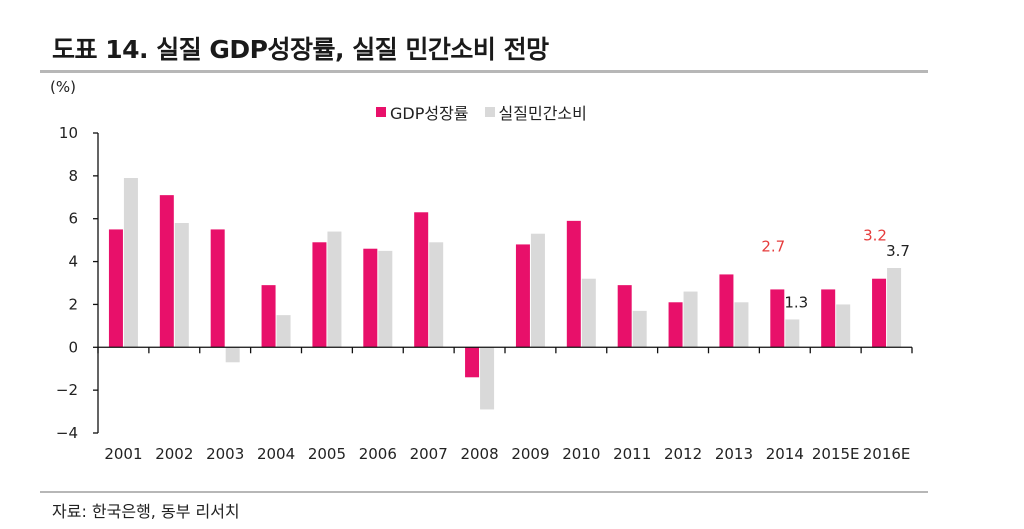 This screenshot has width=1024, height=529. Describe the element at coordinates (225, 454) in the screenshot. I see `x-tick-label: 2003` at that location.